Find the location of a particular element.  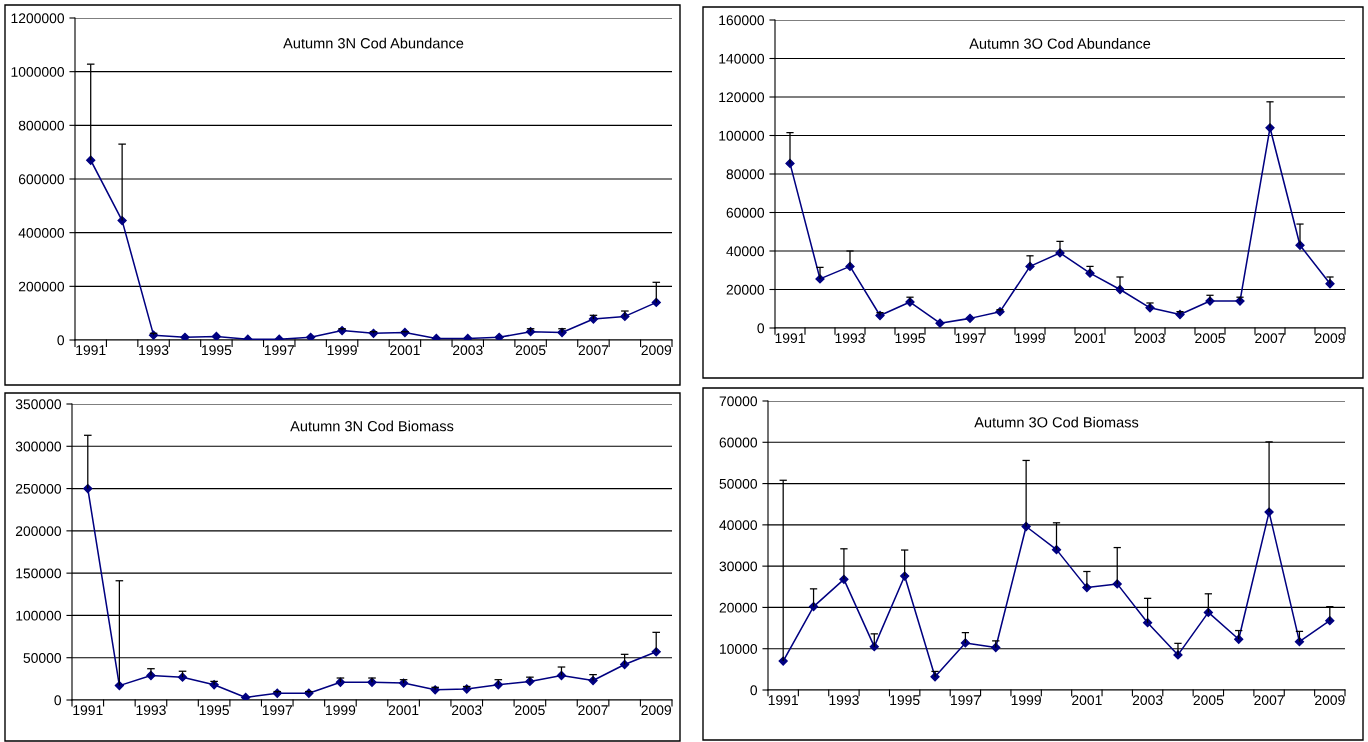

y-tick-label: 600000 is located at coordinates (41, 179).